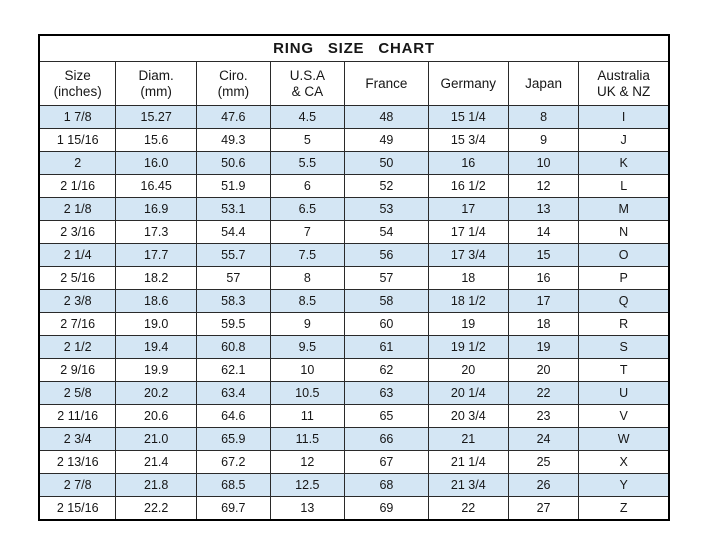 Image resolution: width=708 pixels, height=549 pixels. What do you see at coordinates (468, 117) in the screenshot?
I see `table-cell-germany: 15 1/4` at bounding box center [468, 117].